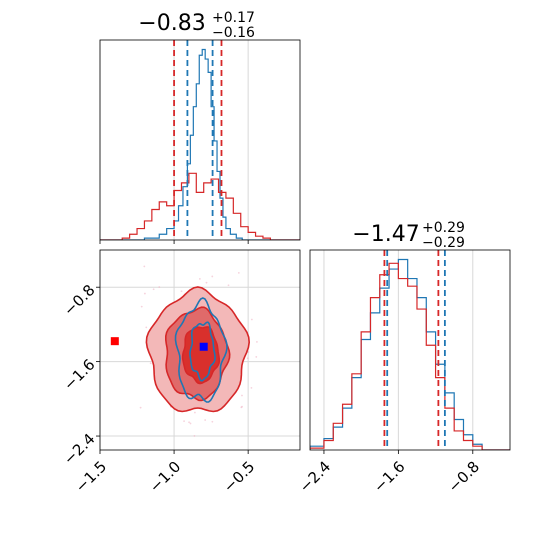 This screenshot has width=550, height=554. Describe the element at coordinates (79, 374) in the screenshot. I see `y-tick-label: −1.6` at that location.